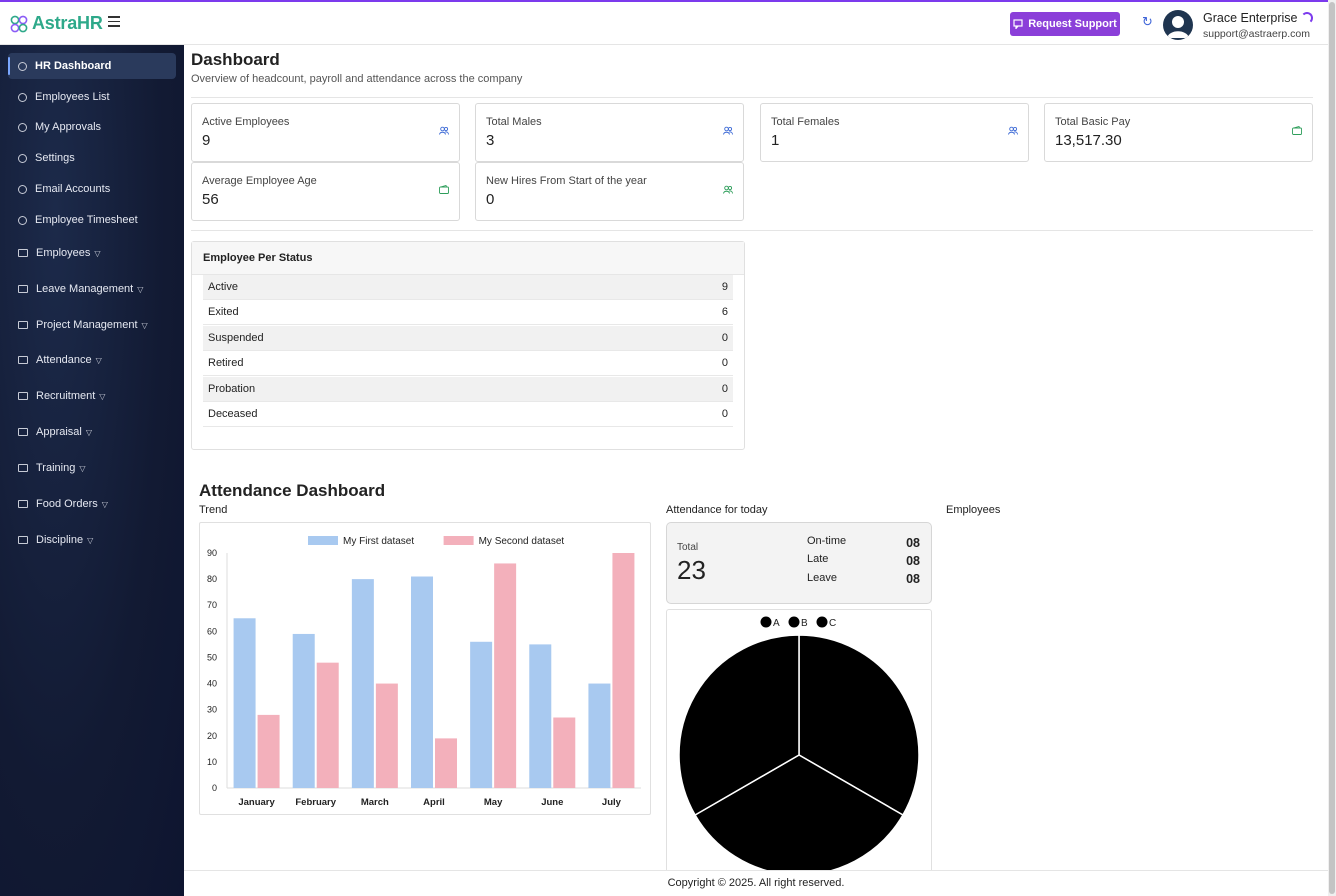 This screenshot has width=1336, height=896. What do you see at coordinates (92, 396) in the screenshot?
I see `sidebar-item-recruitment: Recruitment ▽` at bounding box center [92, 396].